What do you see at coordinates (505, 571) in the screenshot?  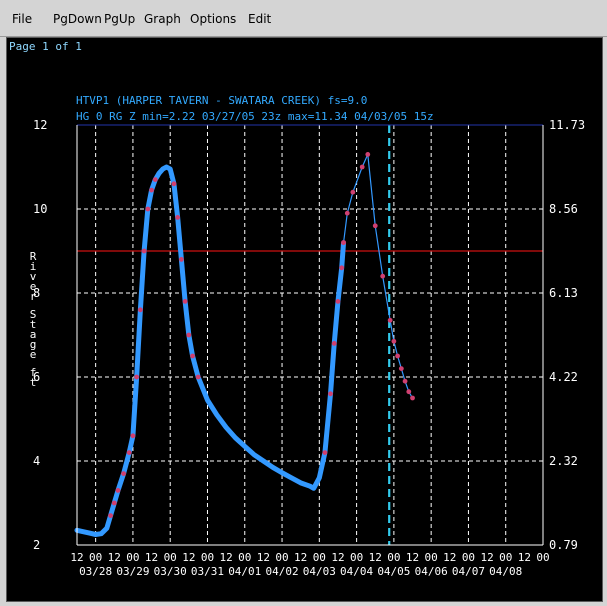 I see `x-tick-date: 04/08` at bounding box center [505, 571].